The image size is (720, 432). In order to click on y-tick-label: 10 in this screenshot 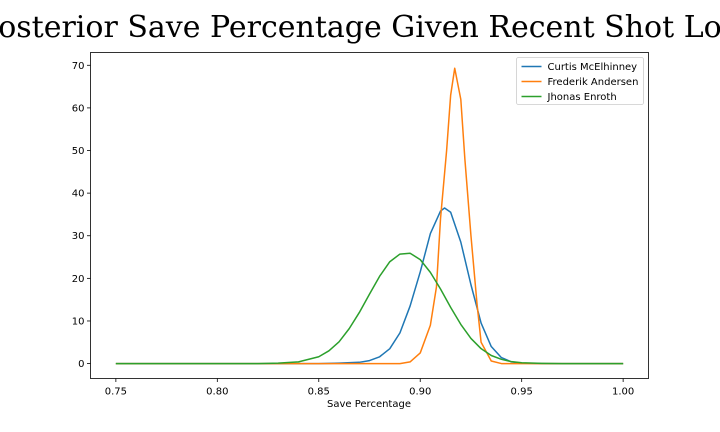, I will do `click(78, 321)`.